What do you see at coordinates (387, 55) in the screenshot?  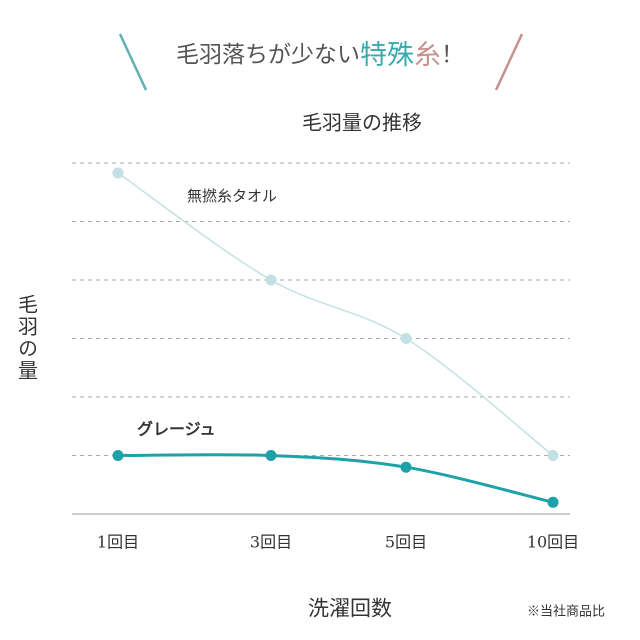 I see `headline-part: 特殊` at bounding box center [387, 55].